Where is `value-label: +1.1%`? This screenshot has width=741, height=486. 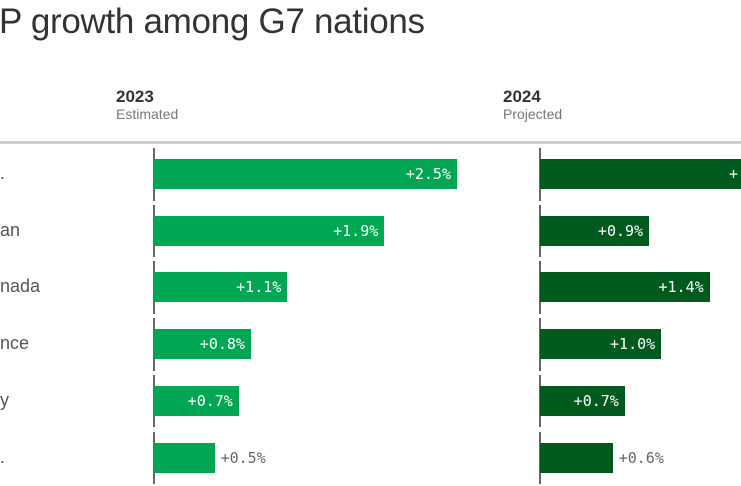
value-label: +1.1% is located at coordinates (259, 287).